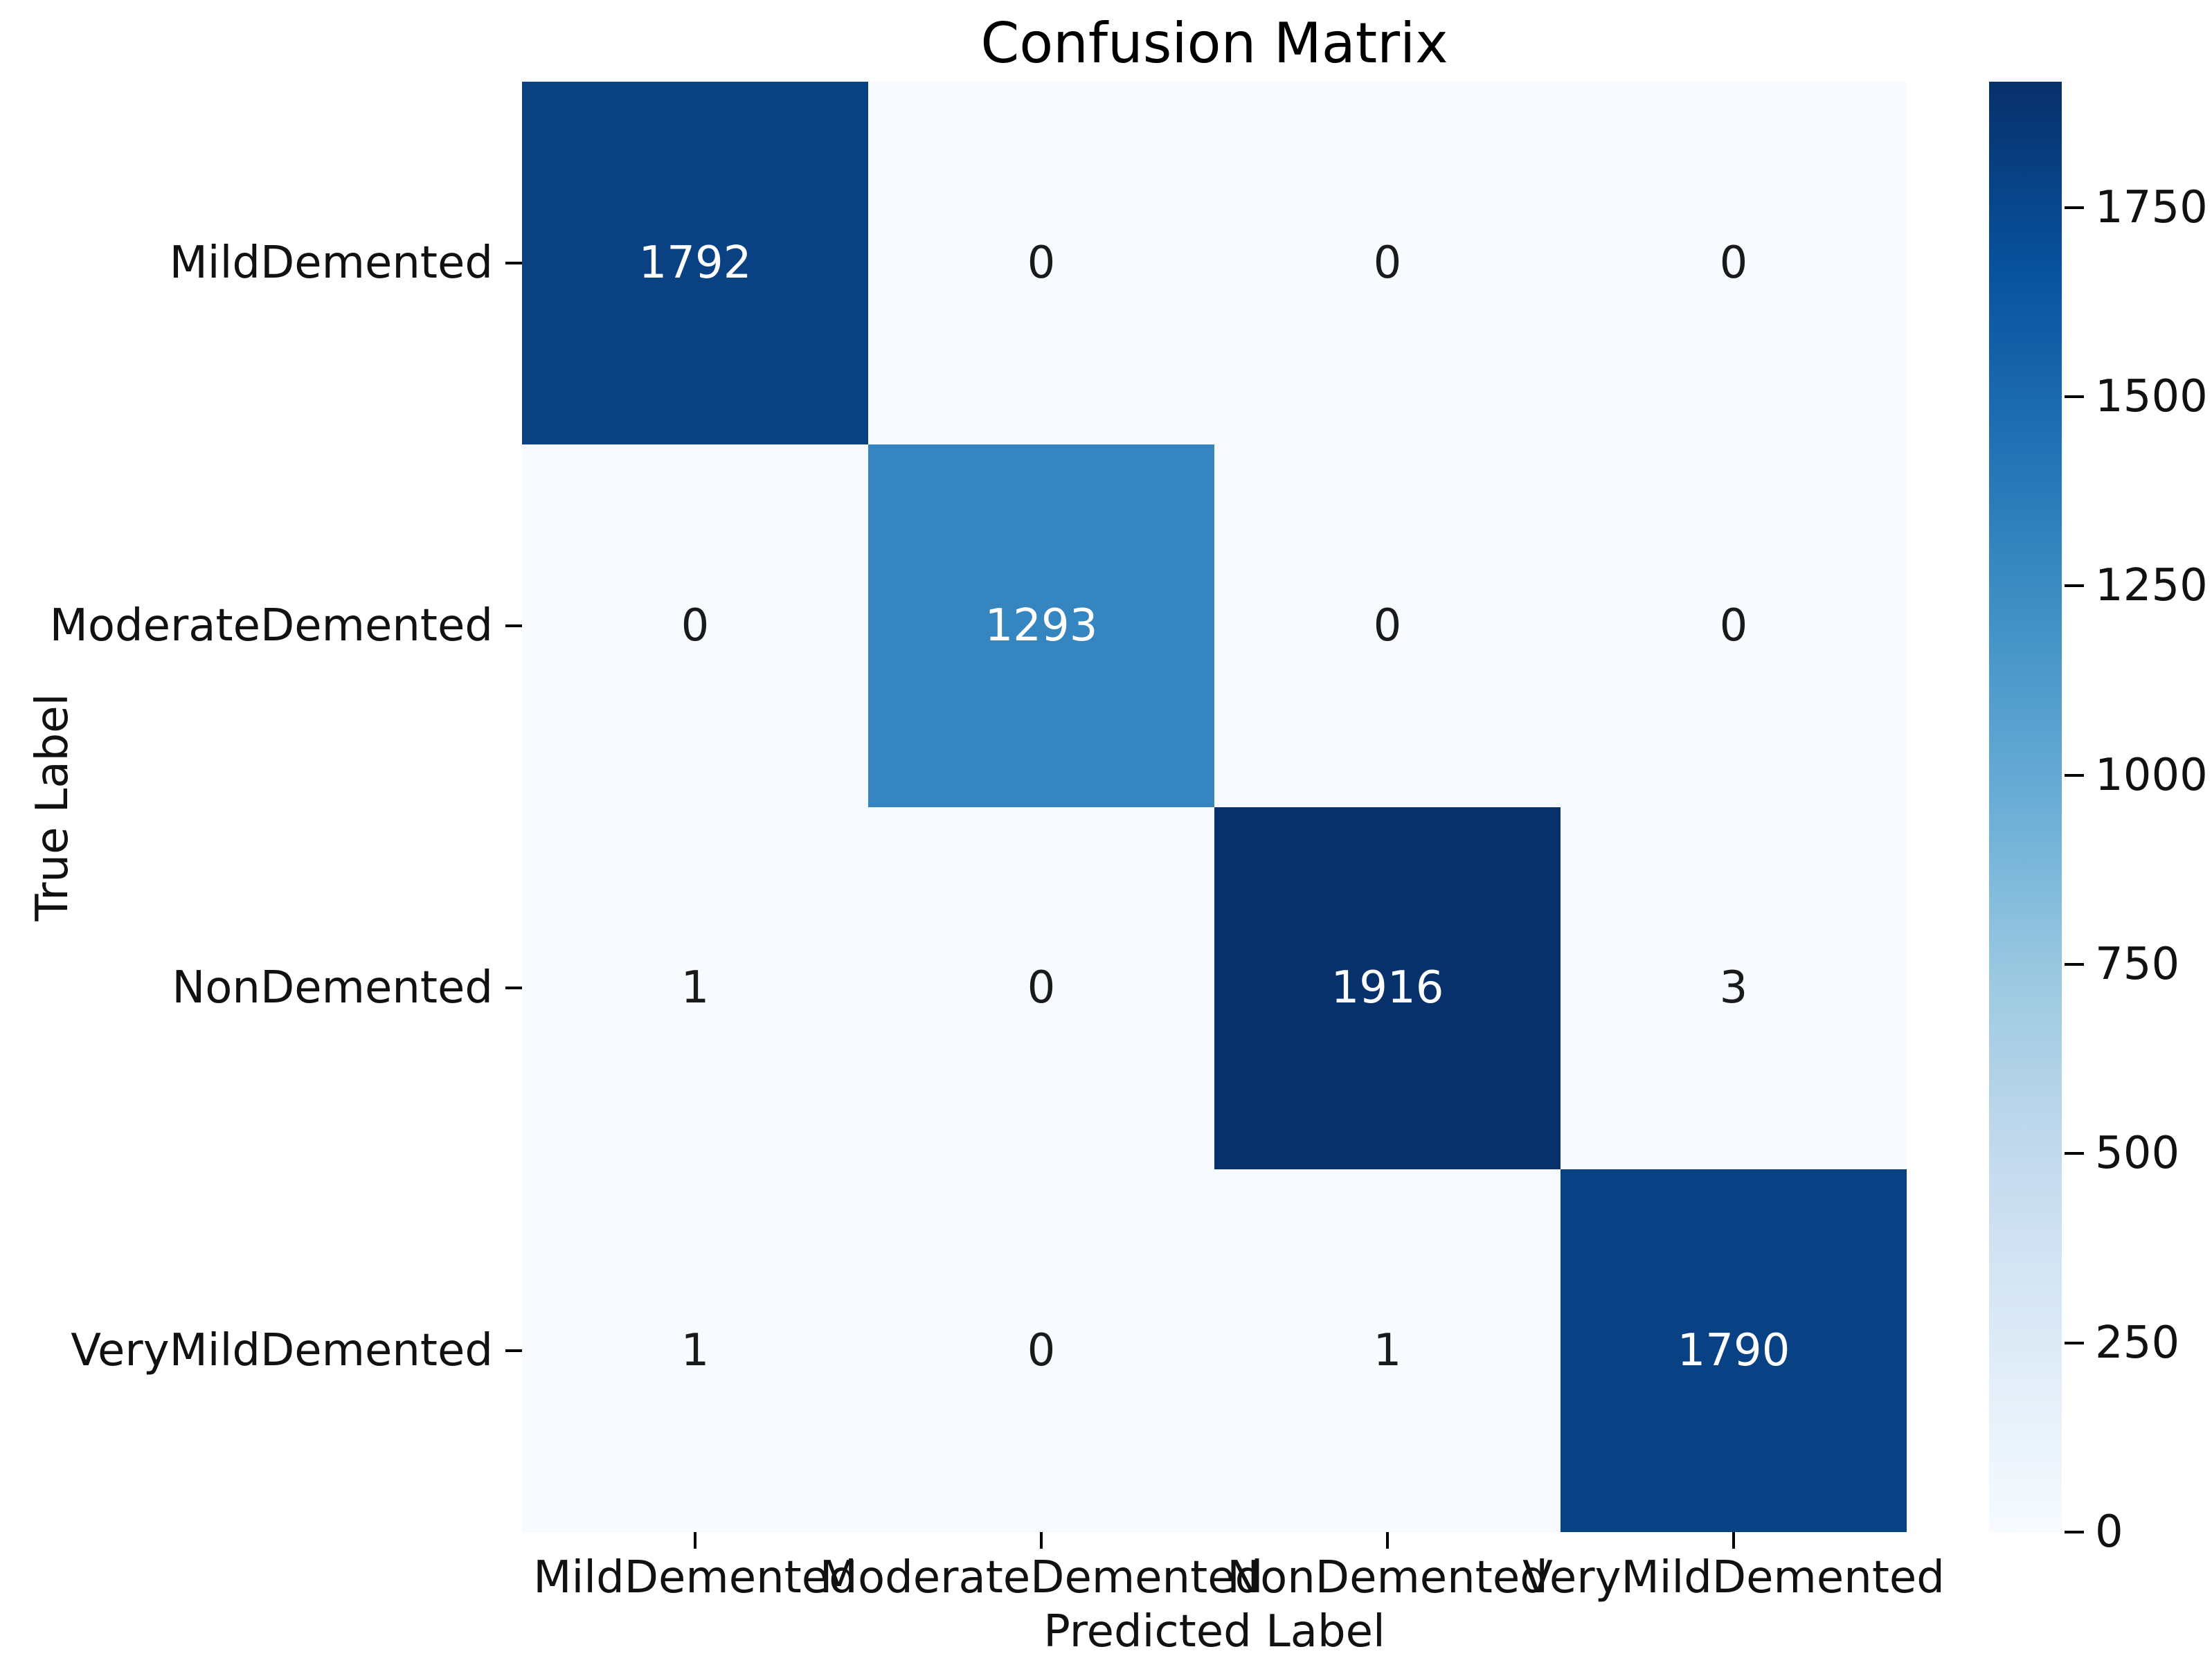 The image size is (2212, 1674). I want to click on heatmap-cell-r3-c0: 1, so click(695, 1350).